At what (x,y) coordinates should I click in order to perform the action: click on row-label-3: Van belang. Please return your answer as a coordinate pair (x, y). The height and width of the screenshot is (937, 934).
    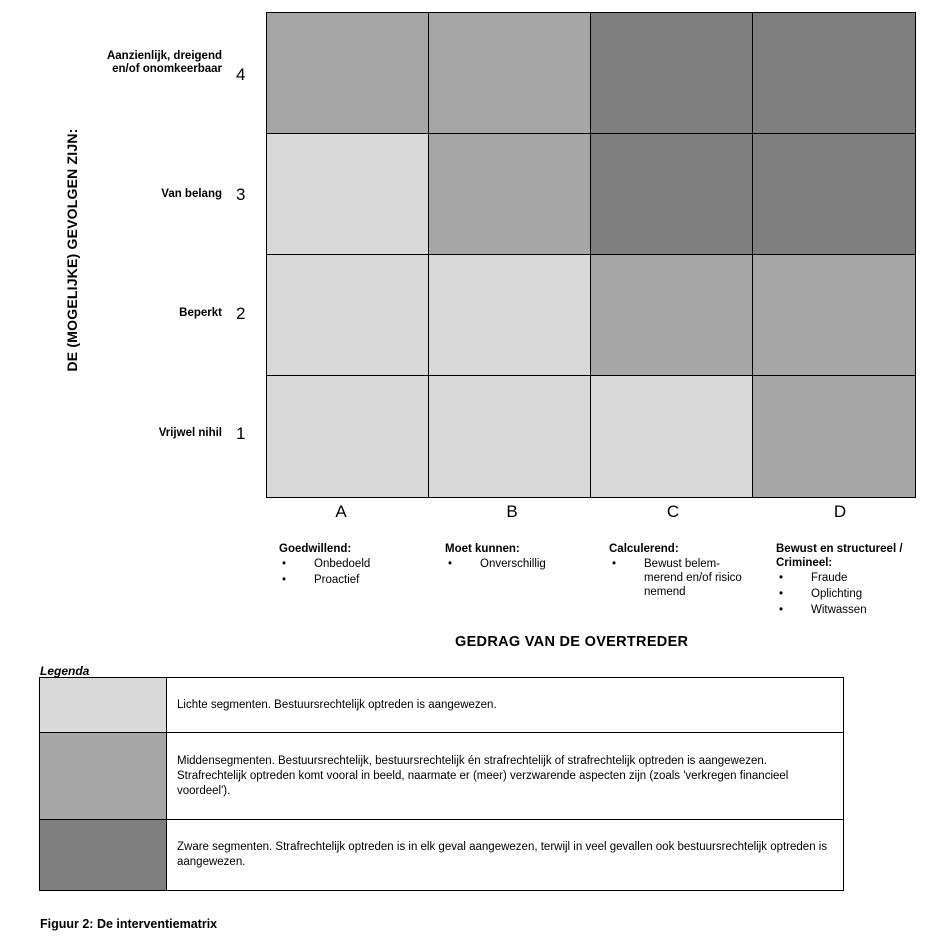
    Looking at the image, I should click on (191, 194).